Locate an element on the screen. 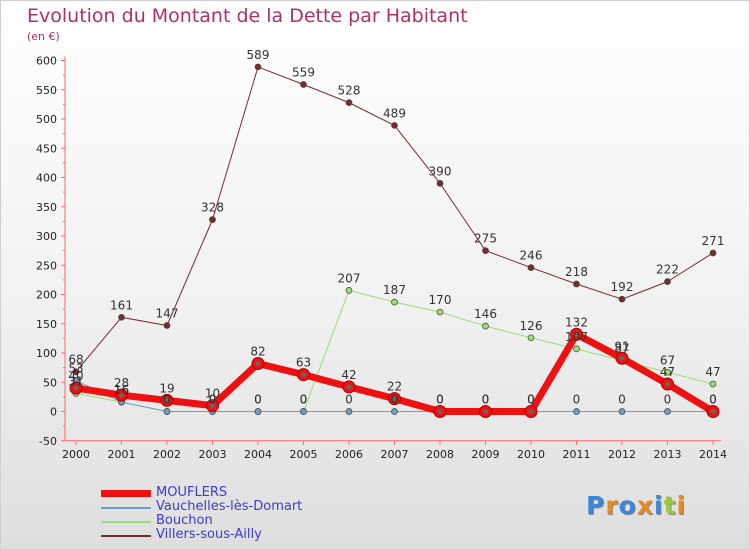  x-tick-label: 2008 is located at coordinates (440, 454).